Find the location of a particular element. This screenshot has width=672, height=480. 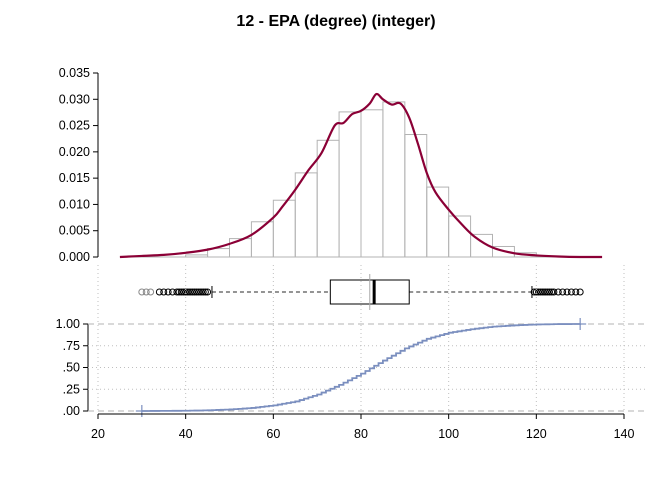

x-axis: 20 40 60 80 100 120 140 is located at coordinates (363, 427).